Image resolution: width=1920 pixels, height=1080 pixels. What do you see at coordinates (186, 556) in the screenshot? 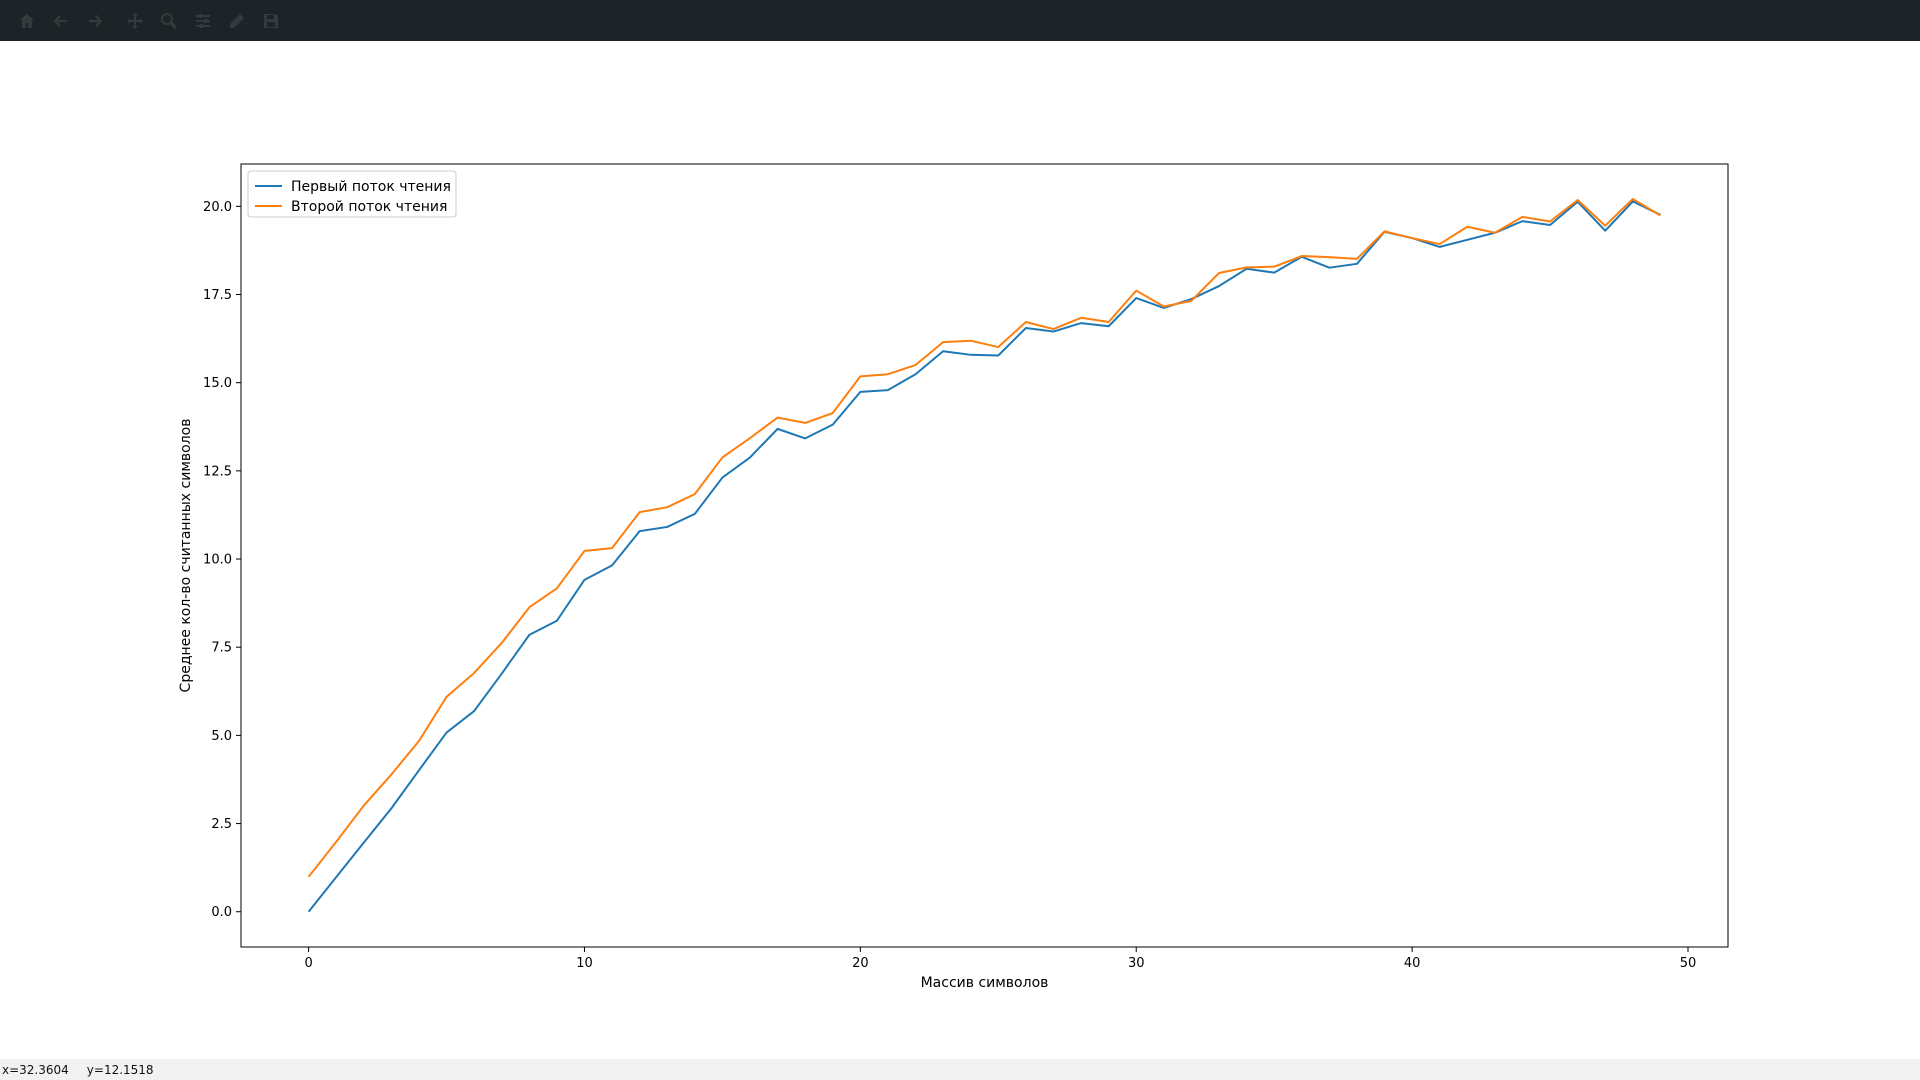
I see `y-axis-label: Среднее кол-во считанных символов` at bounding box center [186, 556].